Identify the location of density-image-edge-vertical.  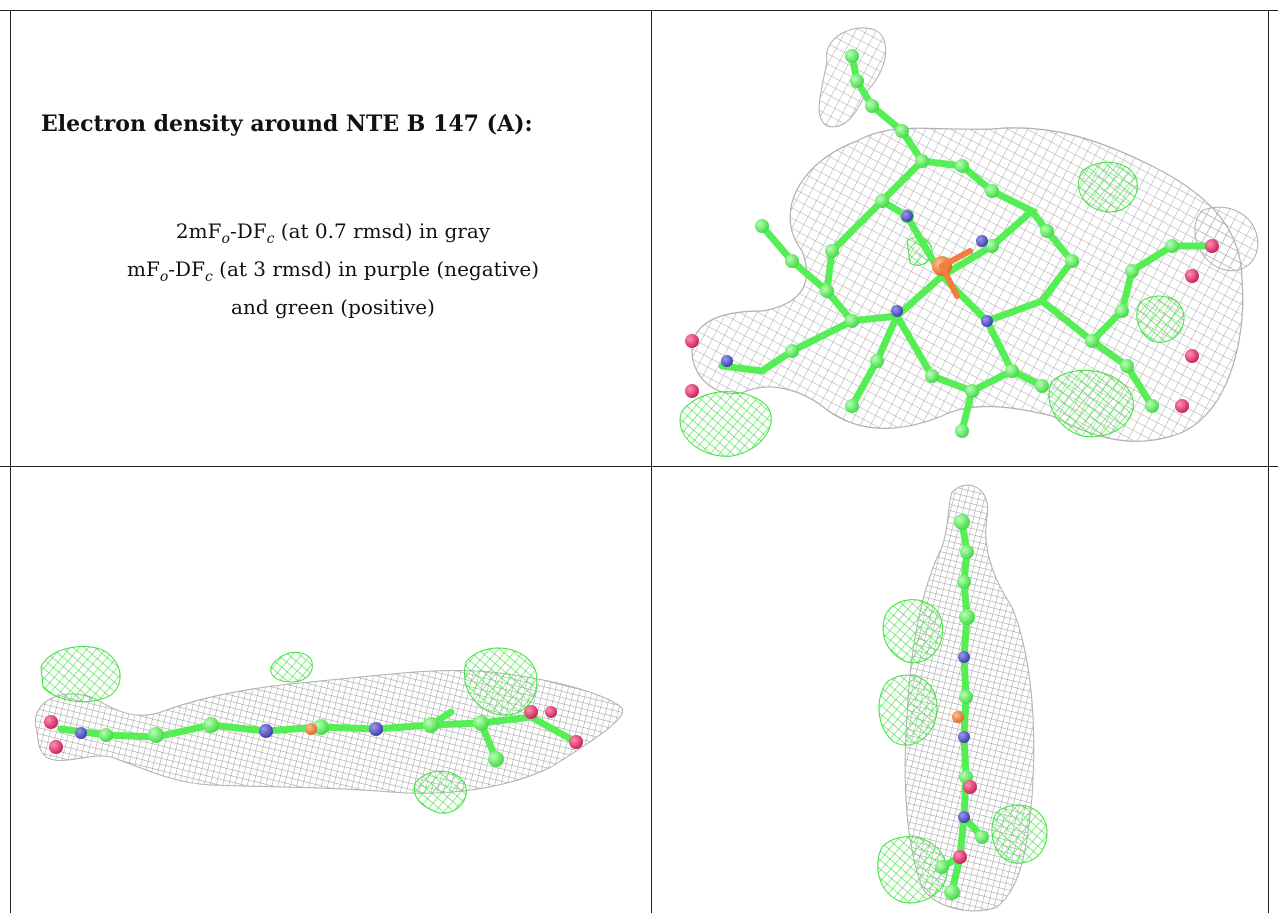
(962, 698).